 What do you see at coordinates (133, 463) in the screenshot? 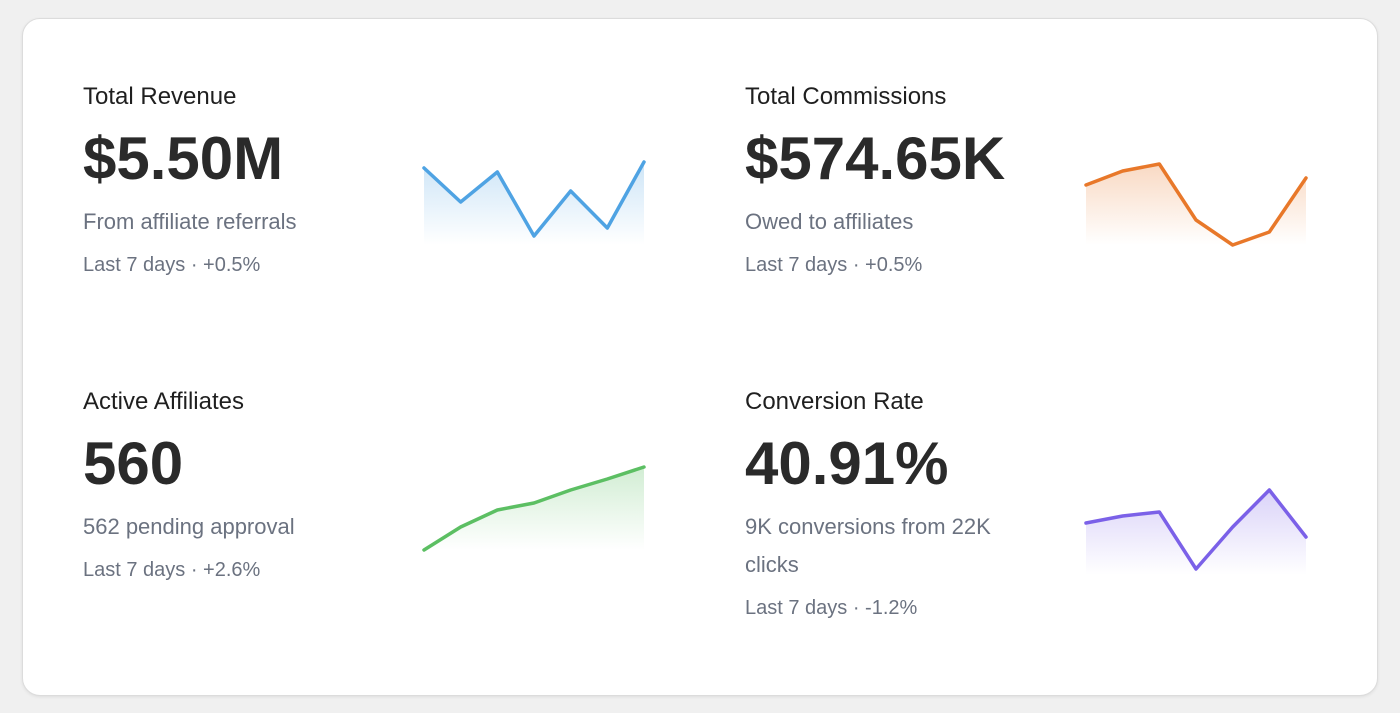
I see `stat-value: 560` at bounding box center [133, 463].